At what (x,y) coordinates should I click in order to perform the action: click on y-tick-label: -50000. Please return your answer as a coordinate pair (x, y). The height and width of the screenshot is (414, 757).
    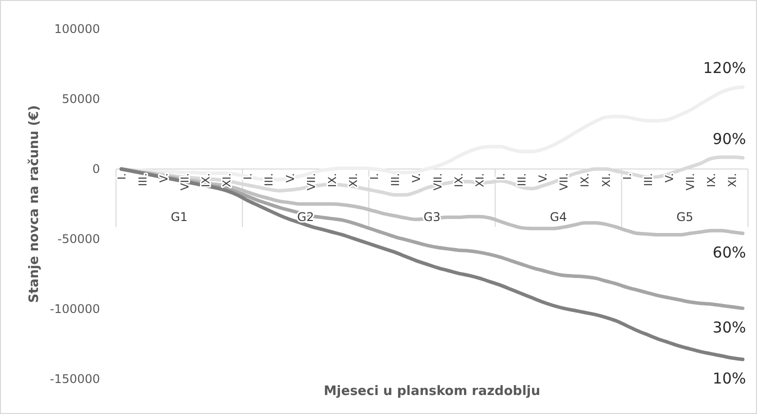
    Looking at the image, I should click on (78, 239).